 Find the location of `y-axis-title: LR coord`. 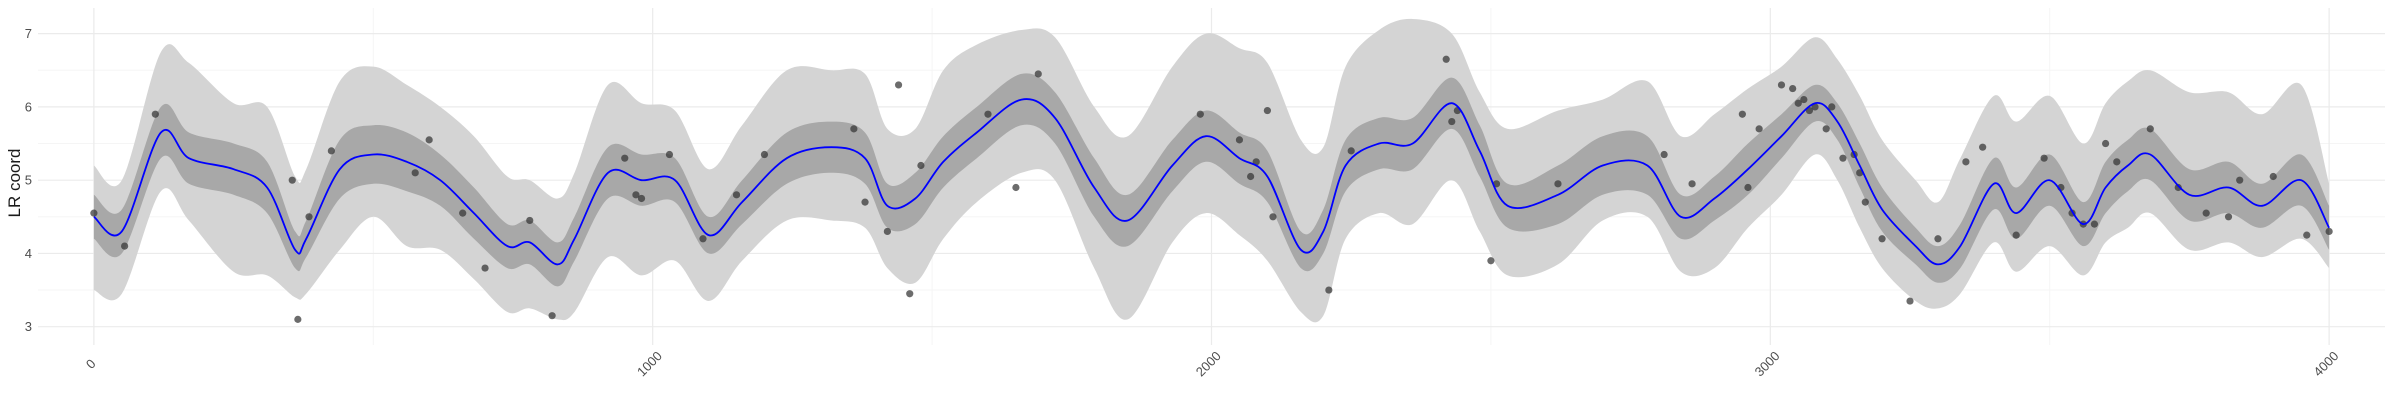

y-axis-title: LR coord is located at coordinates (14, 183).